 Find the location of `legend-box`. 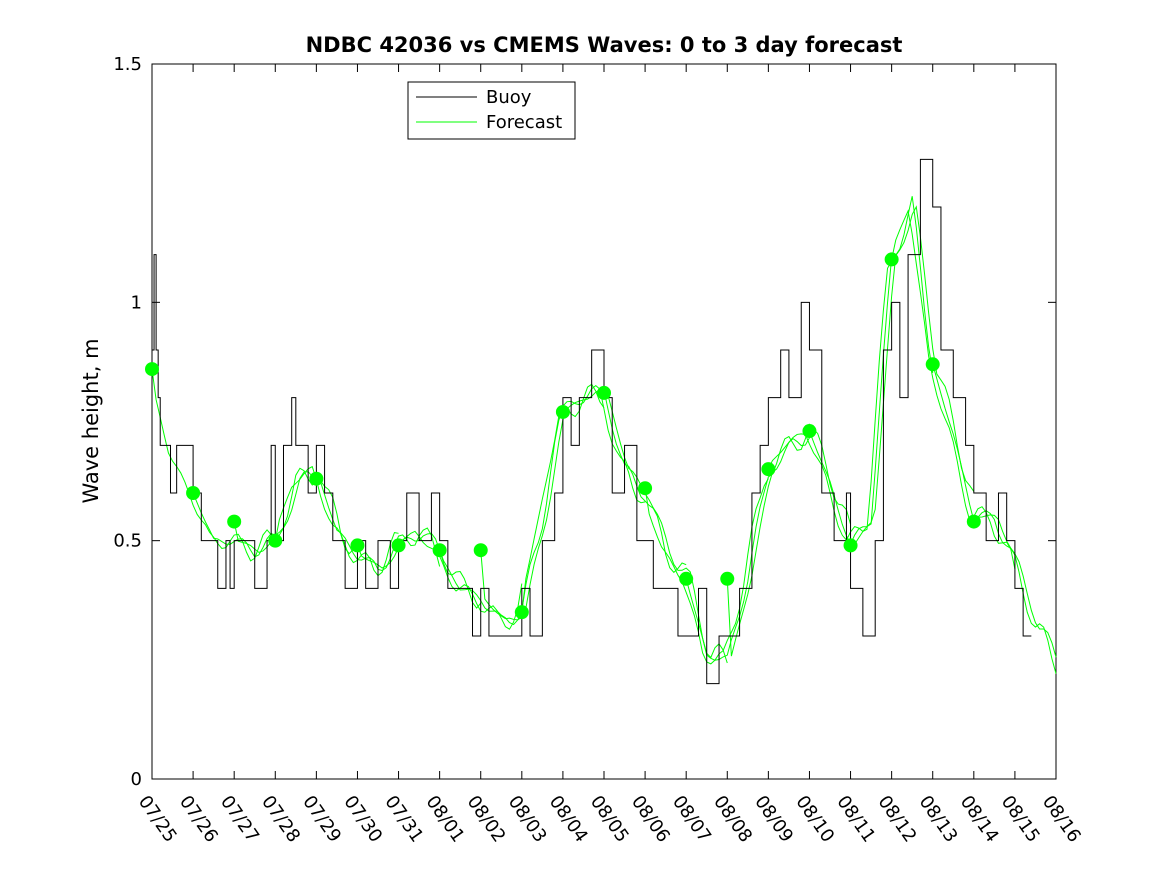

legend-box is located at coordinates (491, 110).